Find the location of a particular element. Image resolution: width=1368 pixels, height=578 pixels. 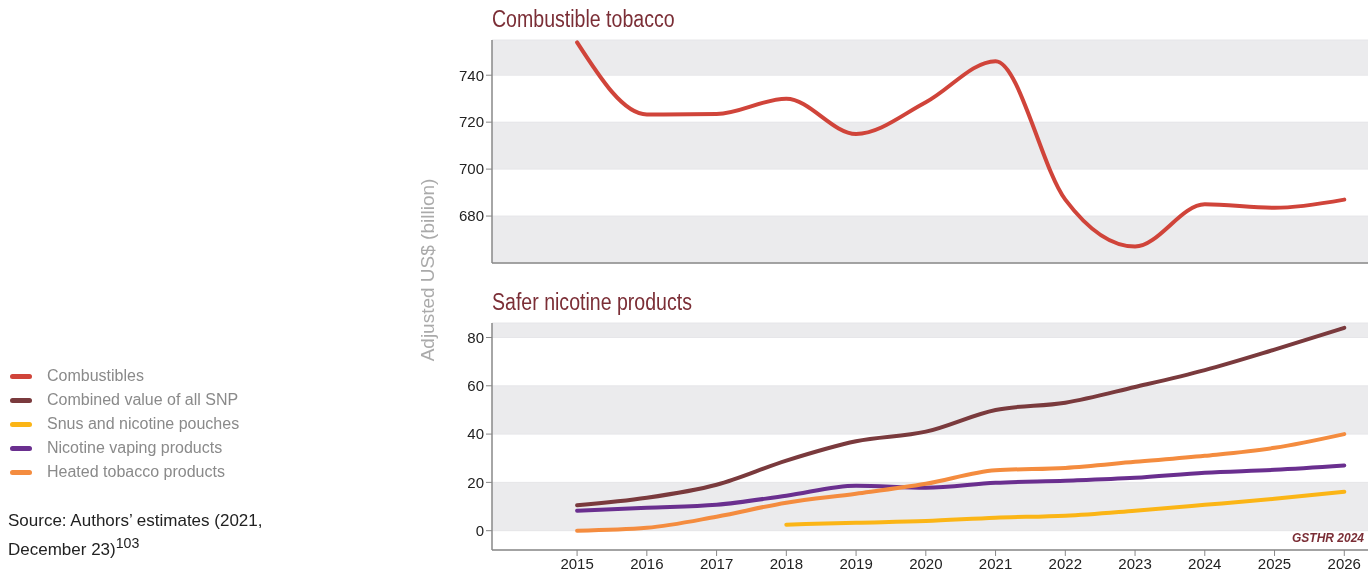

x-tick-label: 2016 is located at coordinates (647, 563).